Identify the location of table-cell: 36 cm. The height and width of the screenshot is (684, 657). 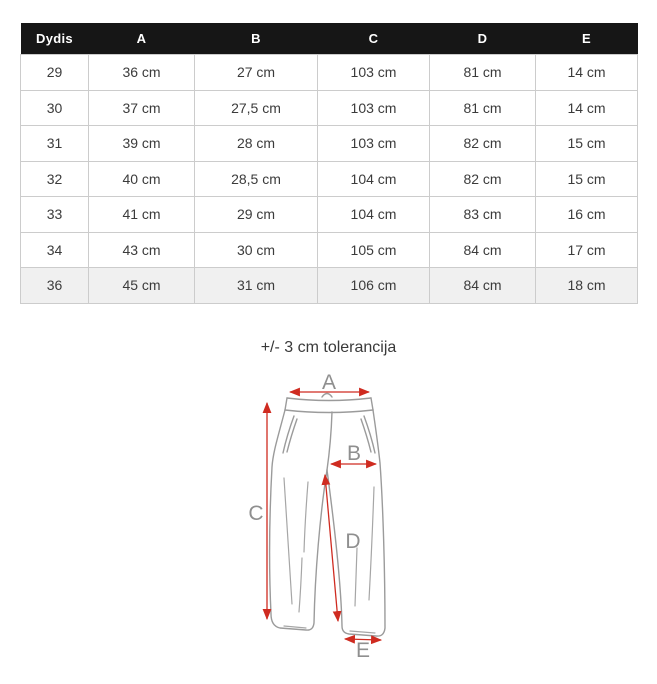
(141, 72).